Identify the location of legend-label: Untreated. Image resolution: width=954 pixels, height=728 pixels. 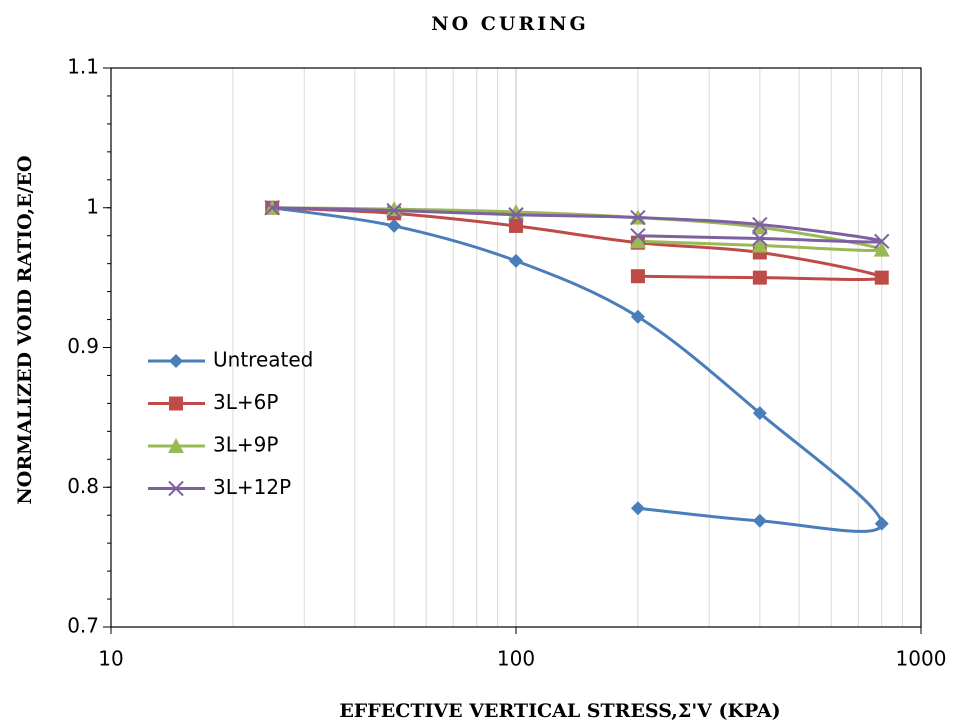
(263, 360).